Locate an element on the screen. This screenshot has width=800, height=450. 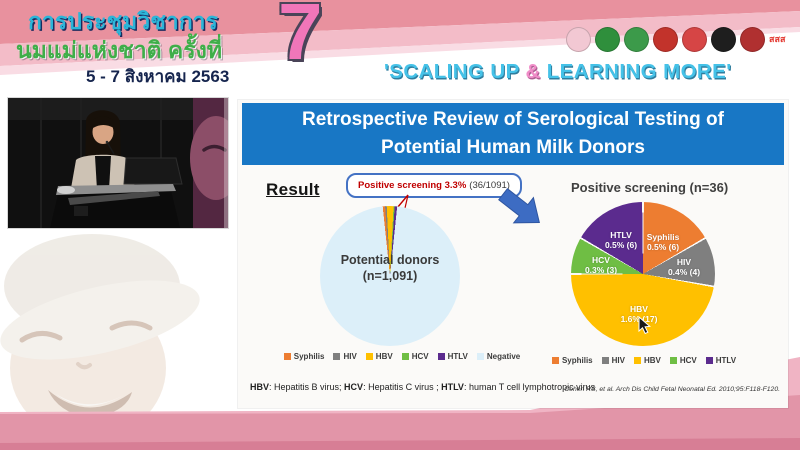
slide-title-line2: Potential Human Milk Donors is located at coordinates (513, 147).